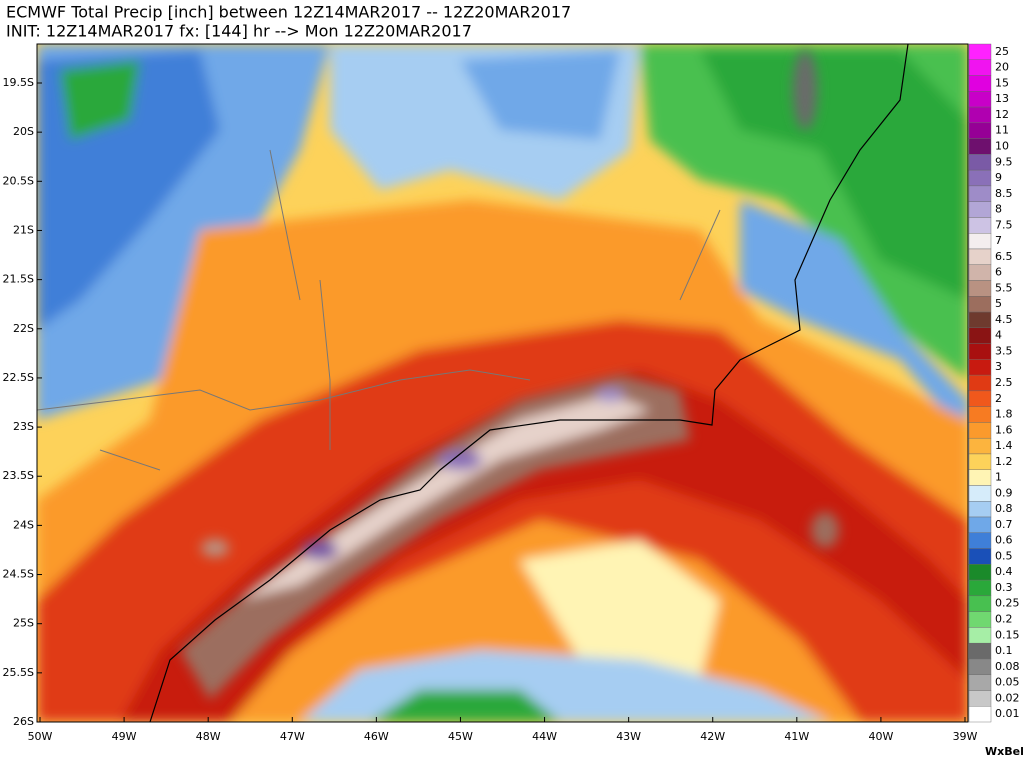 This screenshot has height=768, width=1024. I want to click on color-label: 9, so click(998, 177).